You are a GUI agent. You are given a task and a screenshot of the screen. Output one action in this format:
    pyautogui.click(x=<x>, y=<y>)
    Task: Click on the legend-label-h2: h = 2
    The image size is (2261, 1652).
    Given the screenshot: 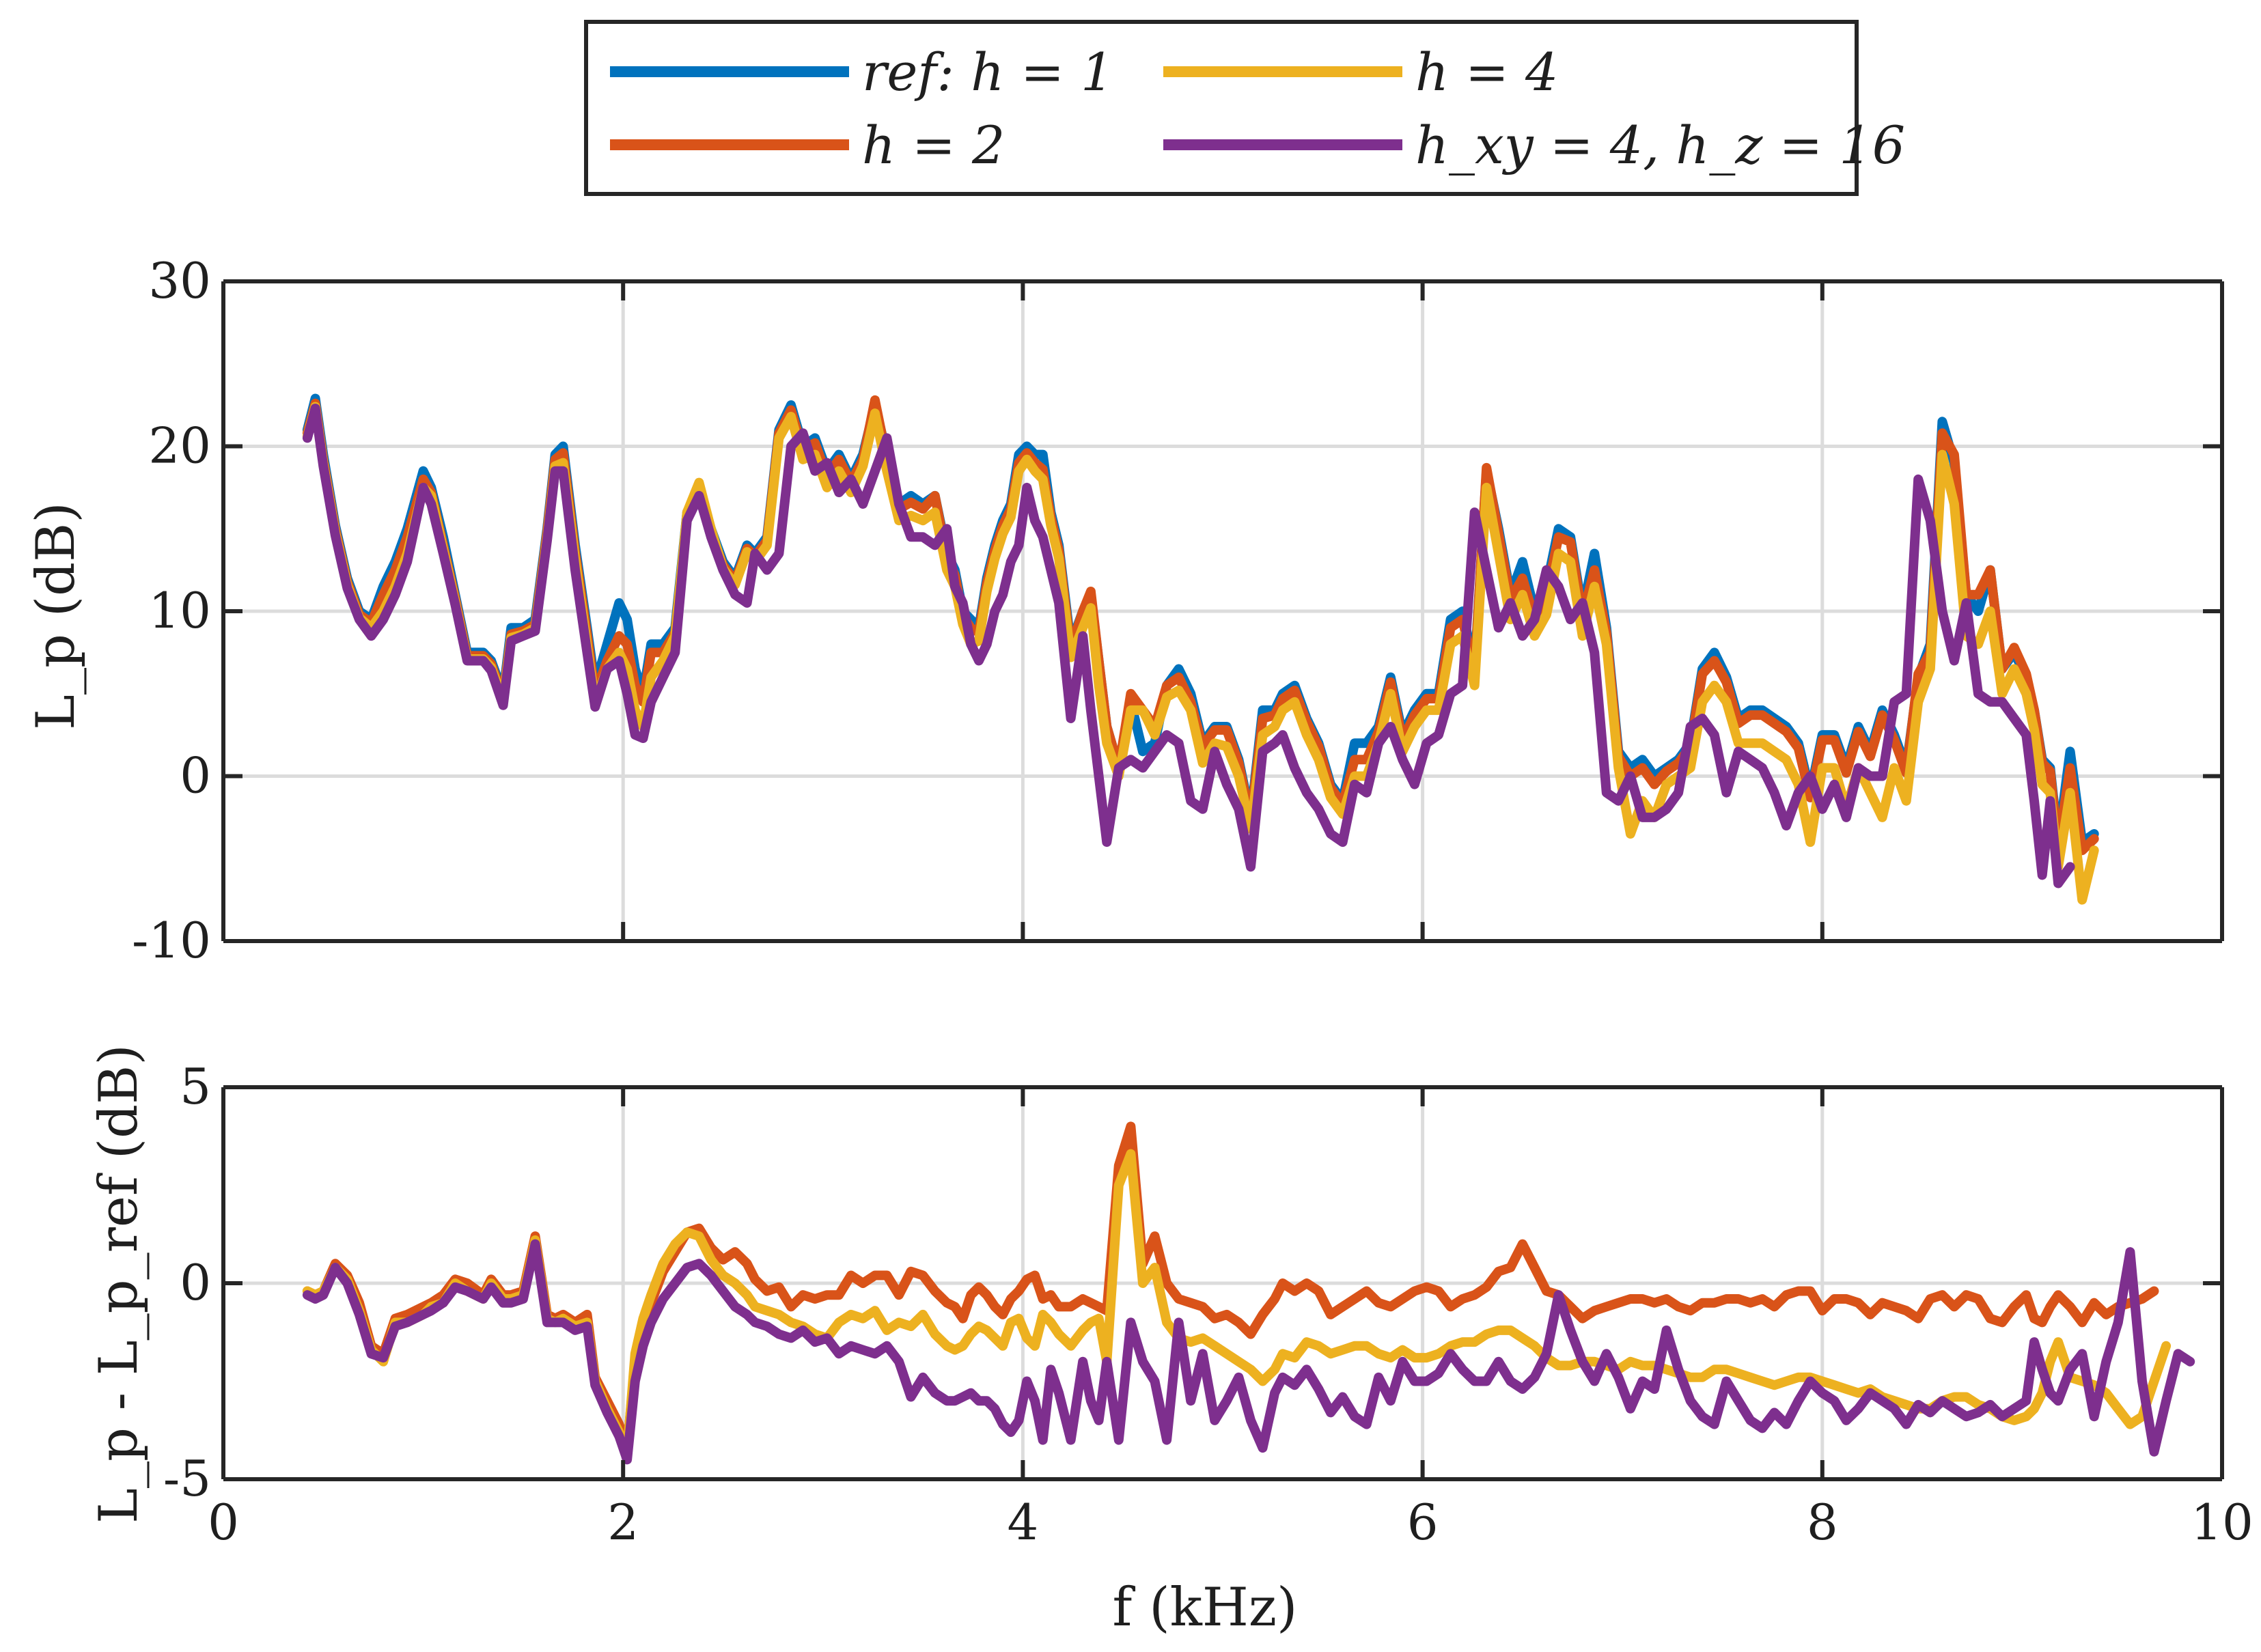 What is the action you would take?
    pyautogui.click(x=933, y=145)
    